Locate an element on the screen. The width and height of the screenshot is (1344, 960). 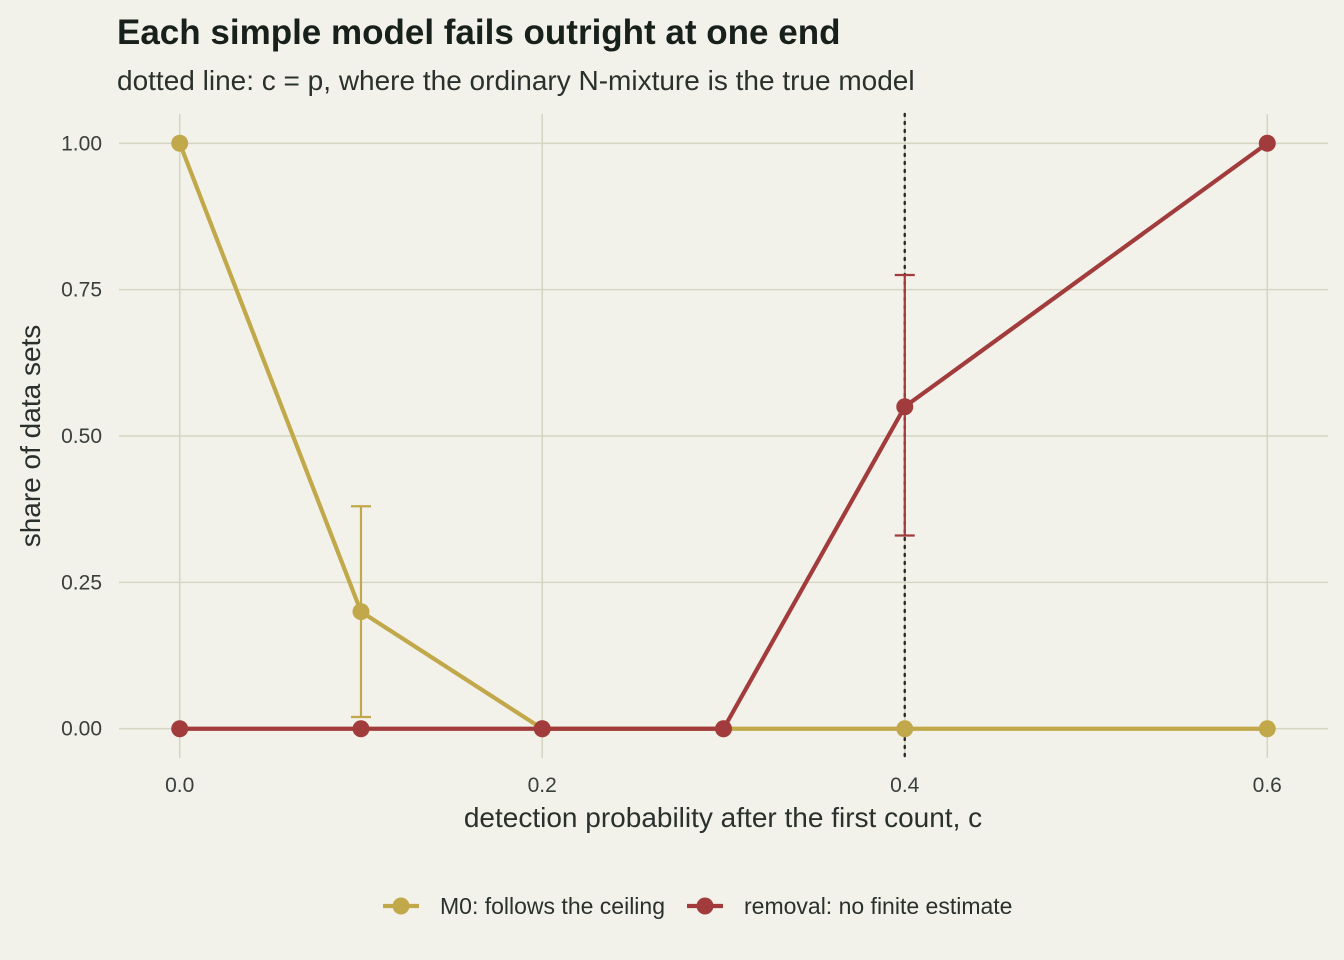
y-tick-label: 1.00 is located at coordinates (81, 143).